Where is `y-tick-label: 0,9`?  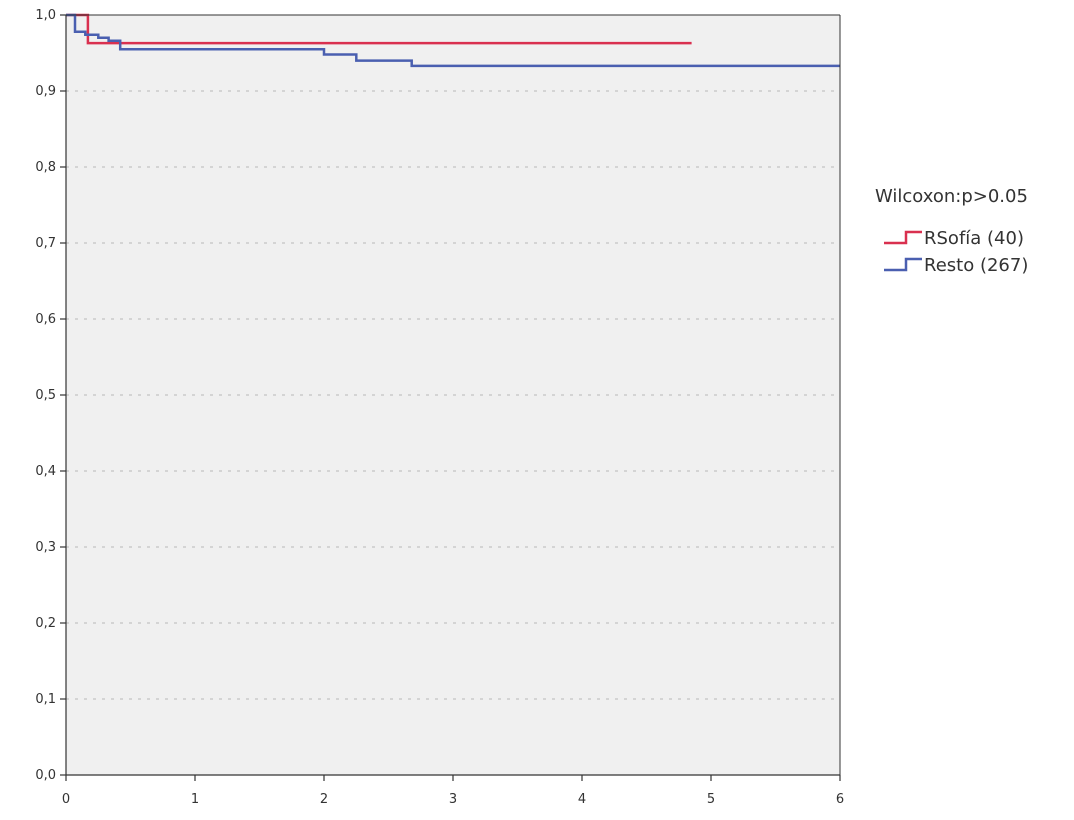
y-tick-label: 0,9 is located at coordinates (45, 91).